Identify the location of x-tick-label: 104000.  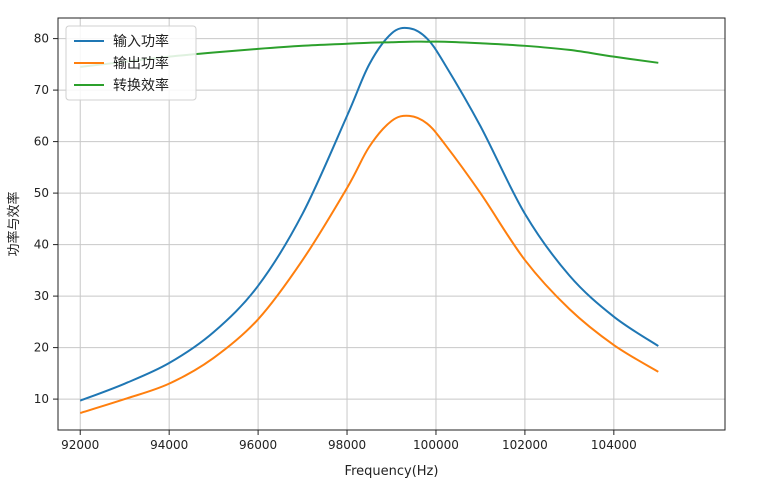
(614, 445).